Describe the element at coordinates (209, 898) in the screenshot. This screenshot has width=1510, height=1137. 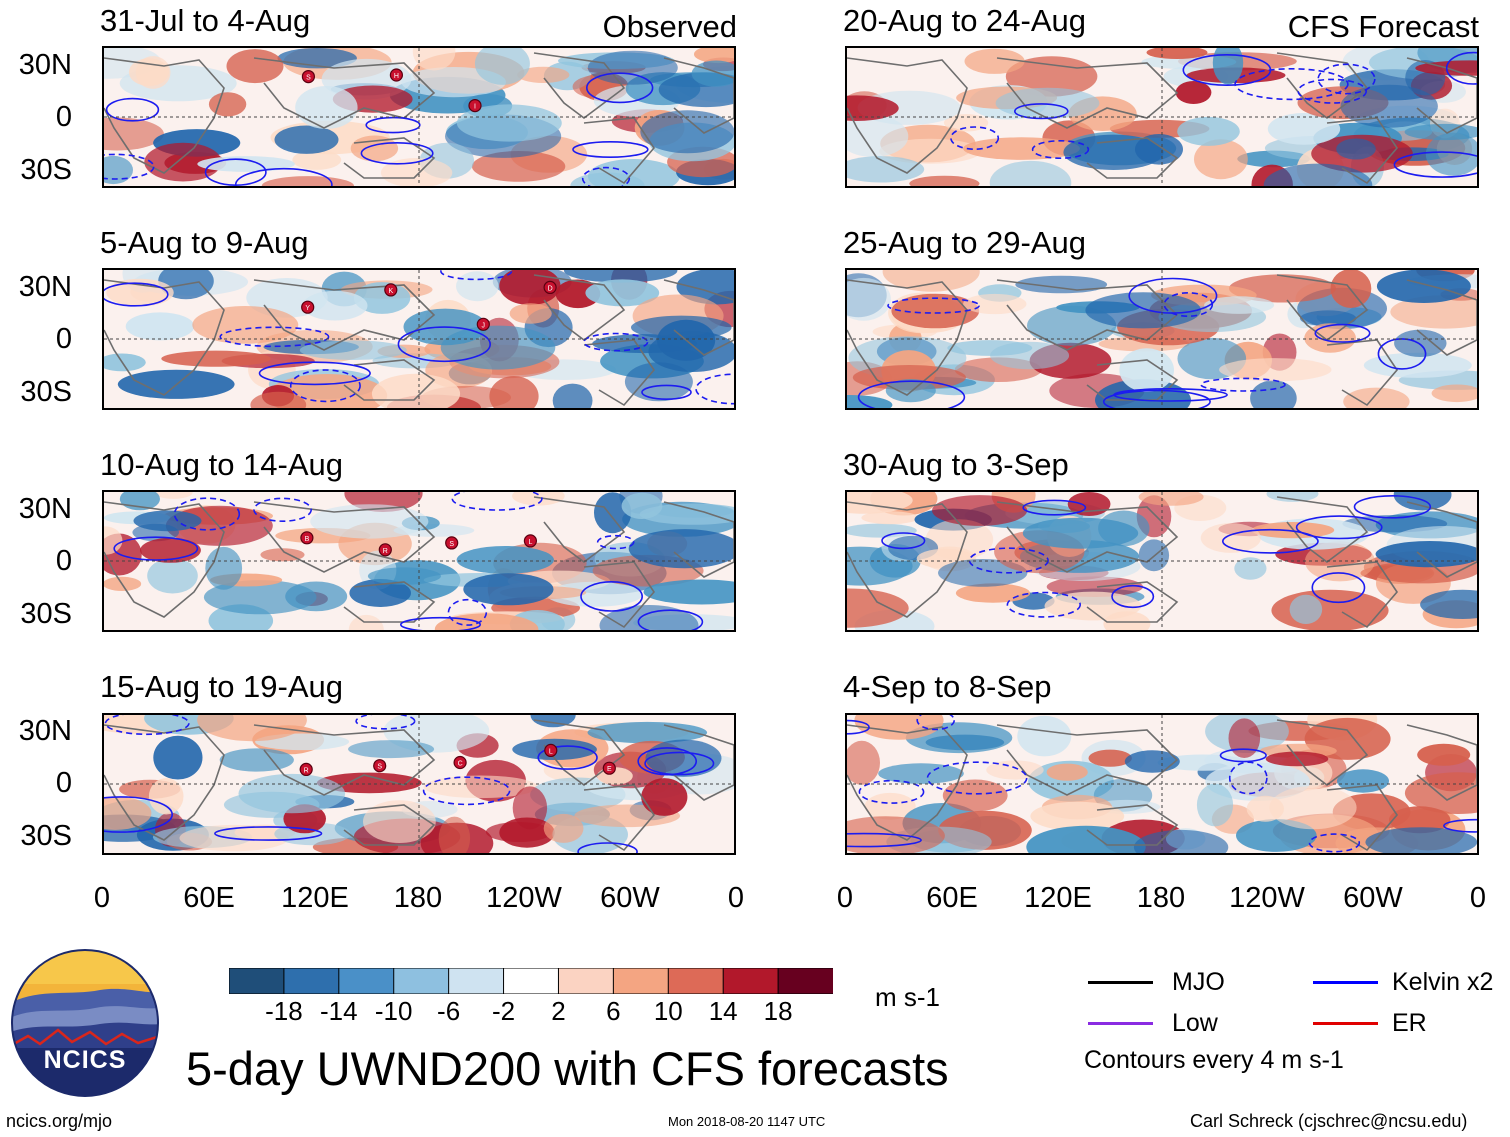
I see `x-tick-label: 60E` at that location.